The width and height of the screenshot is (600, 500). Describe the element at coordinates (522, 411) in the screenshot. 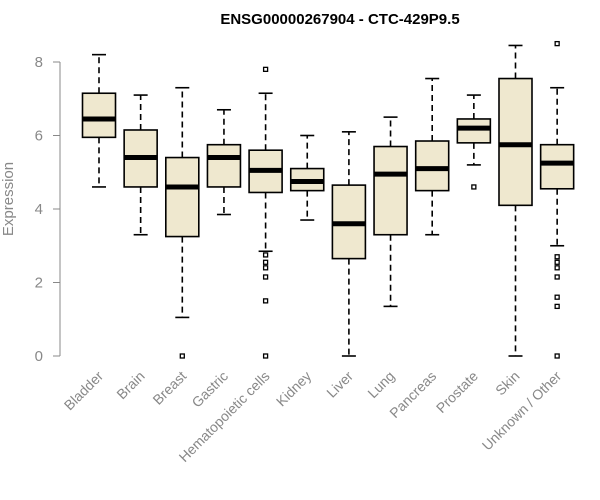

I see `x-tick-label: Unknown / Other` at that location.